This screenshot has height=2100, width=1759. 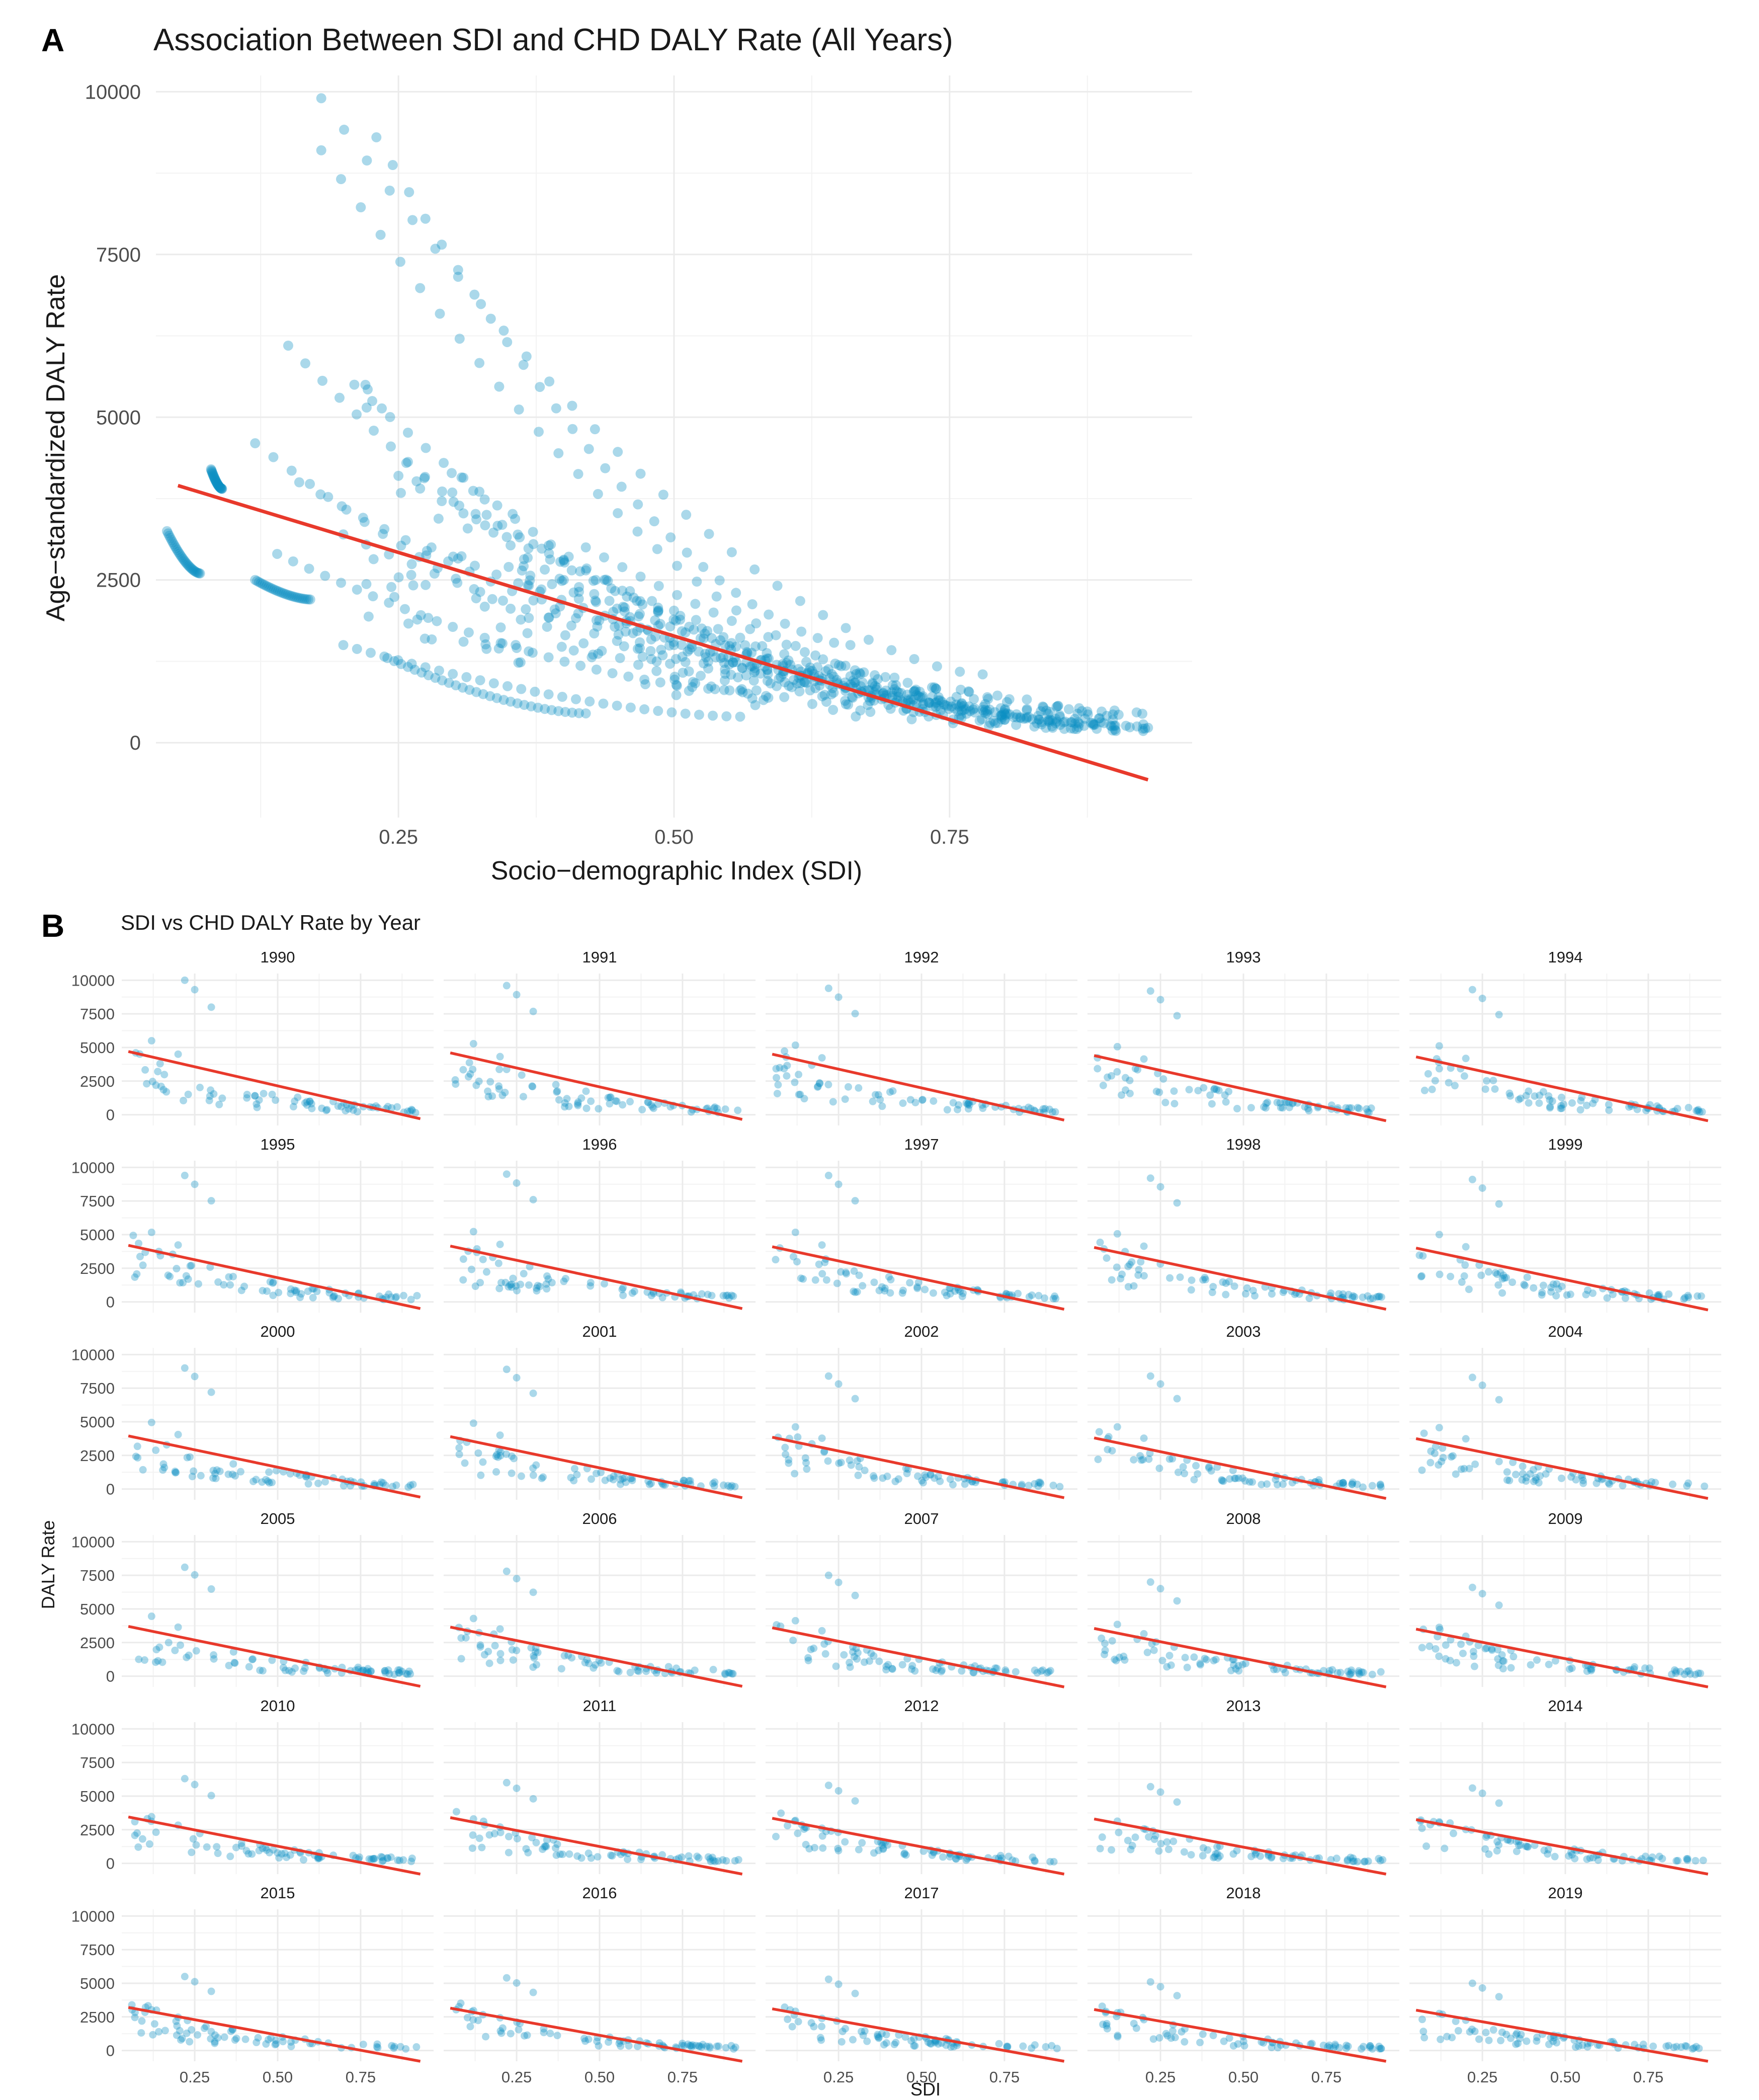 I want to click on facet-2004: 2004, so click(x=1565, y=1411).